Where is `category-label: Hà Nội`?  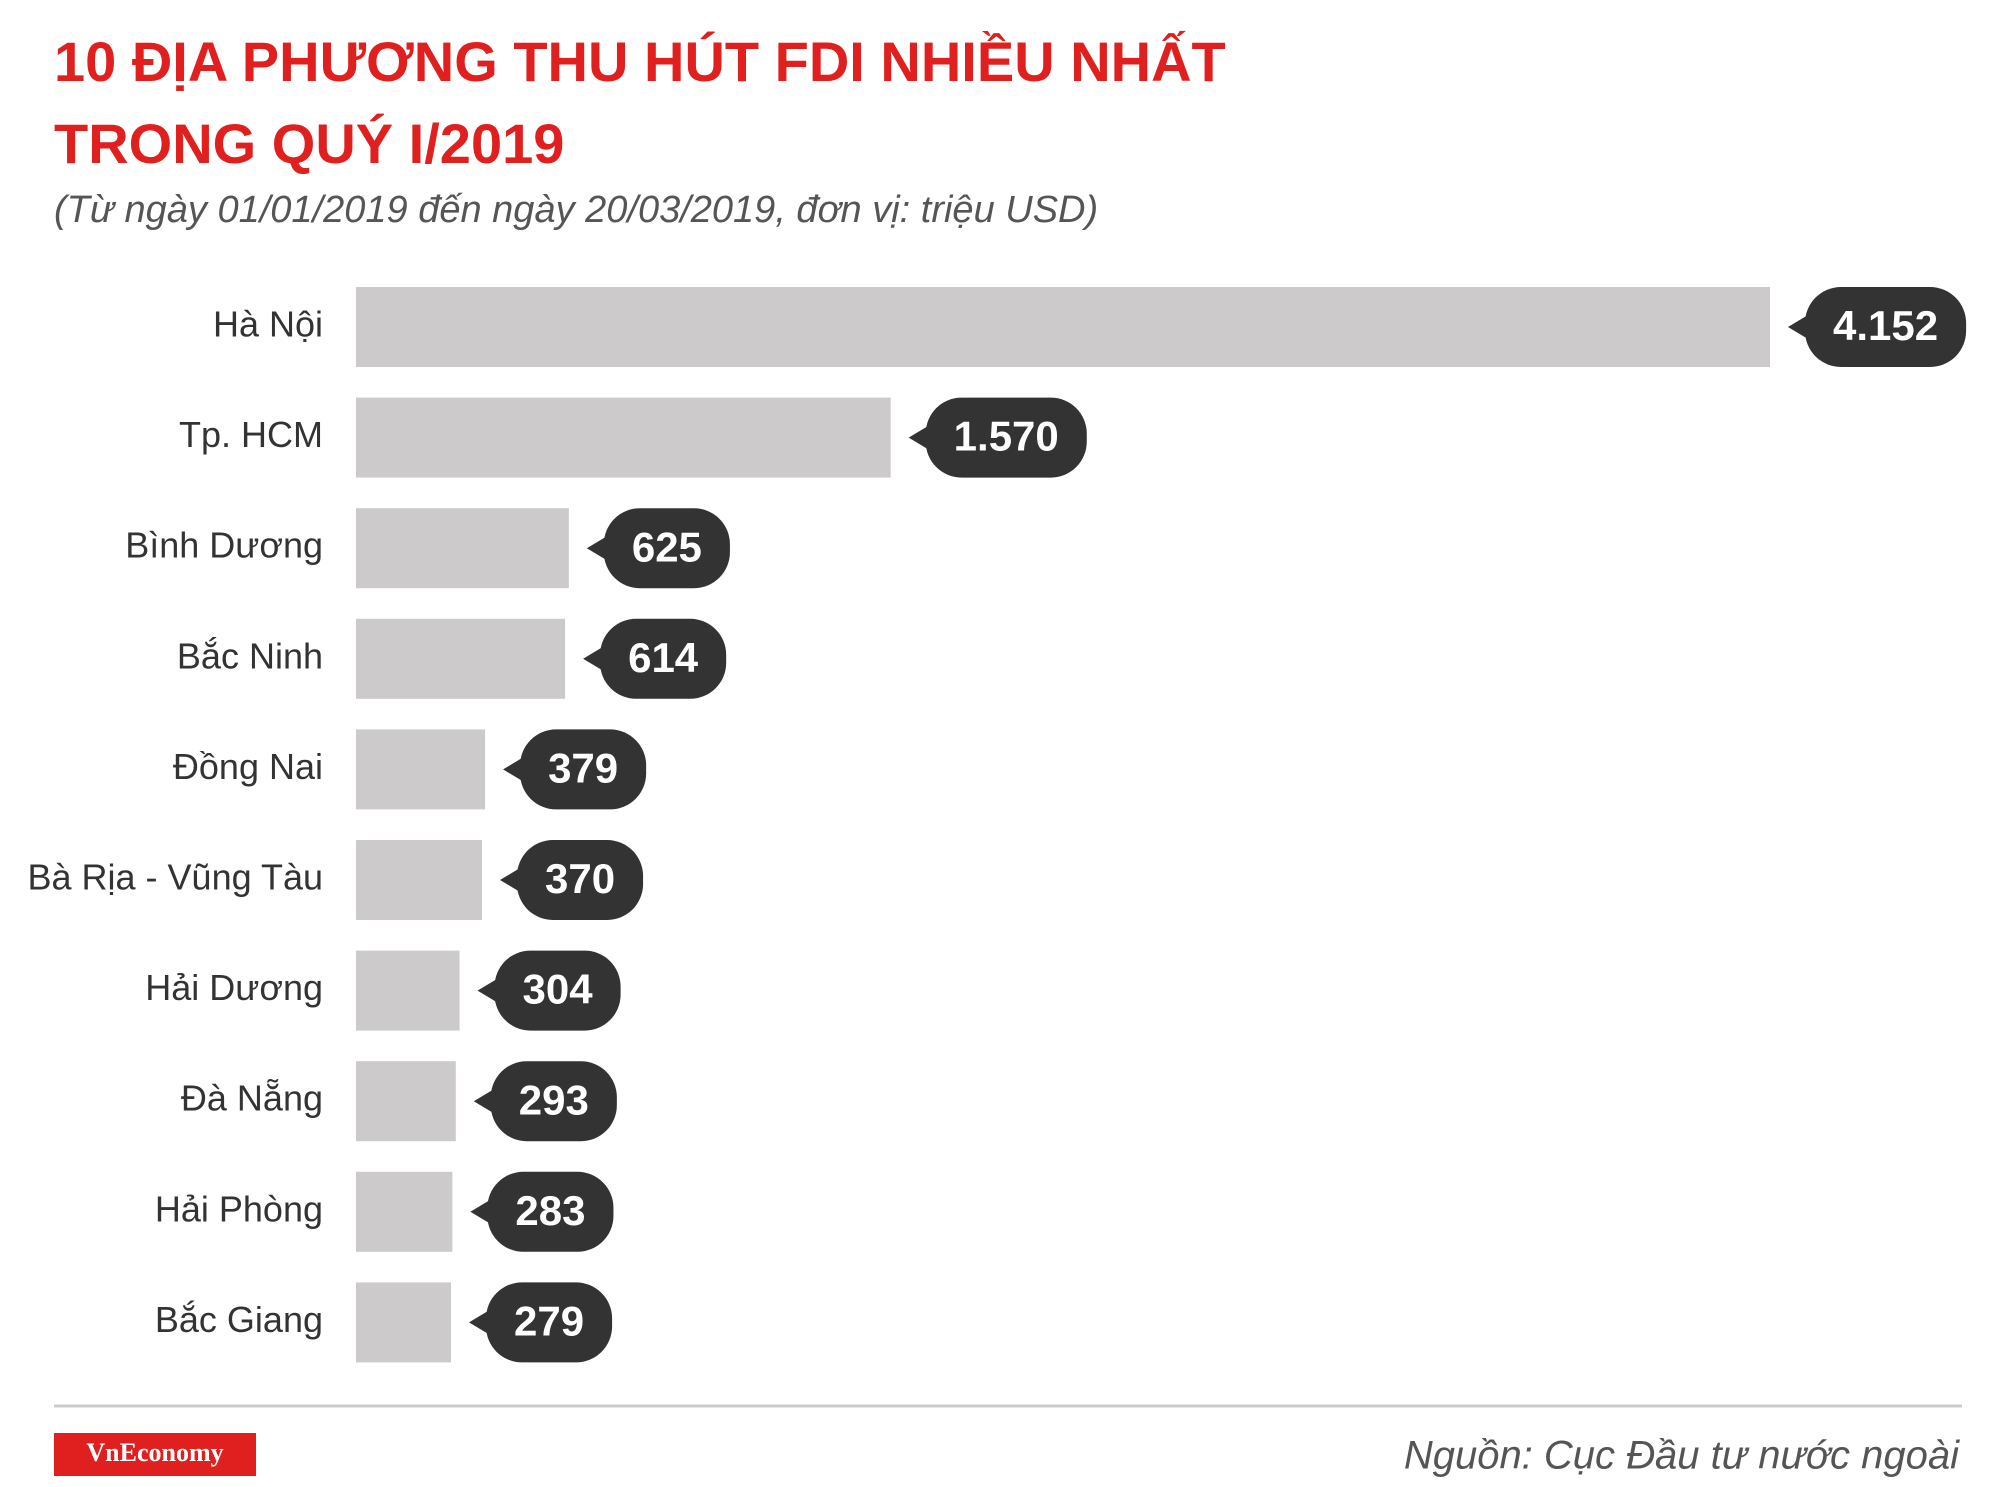
category-label: Hà Nội is located at coordinates (268, 324).